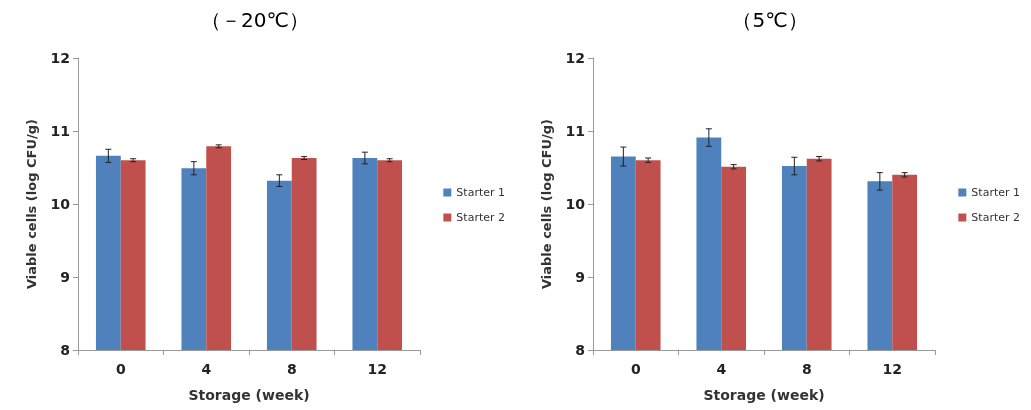  Describe the element at coordinates (770, 20) in the screenshot. I see `chart-title: （5℃）` at that location.